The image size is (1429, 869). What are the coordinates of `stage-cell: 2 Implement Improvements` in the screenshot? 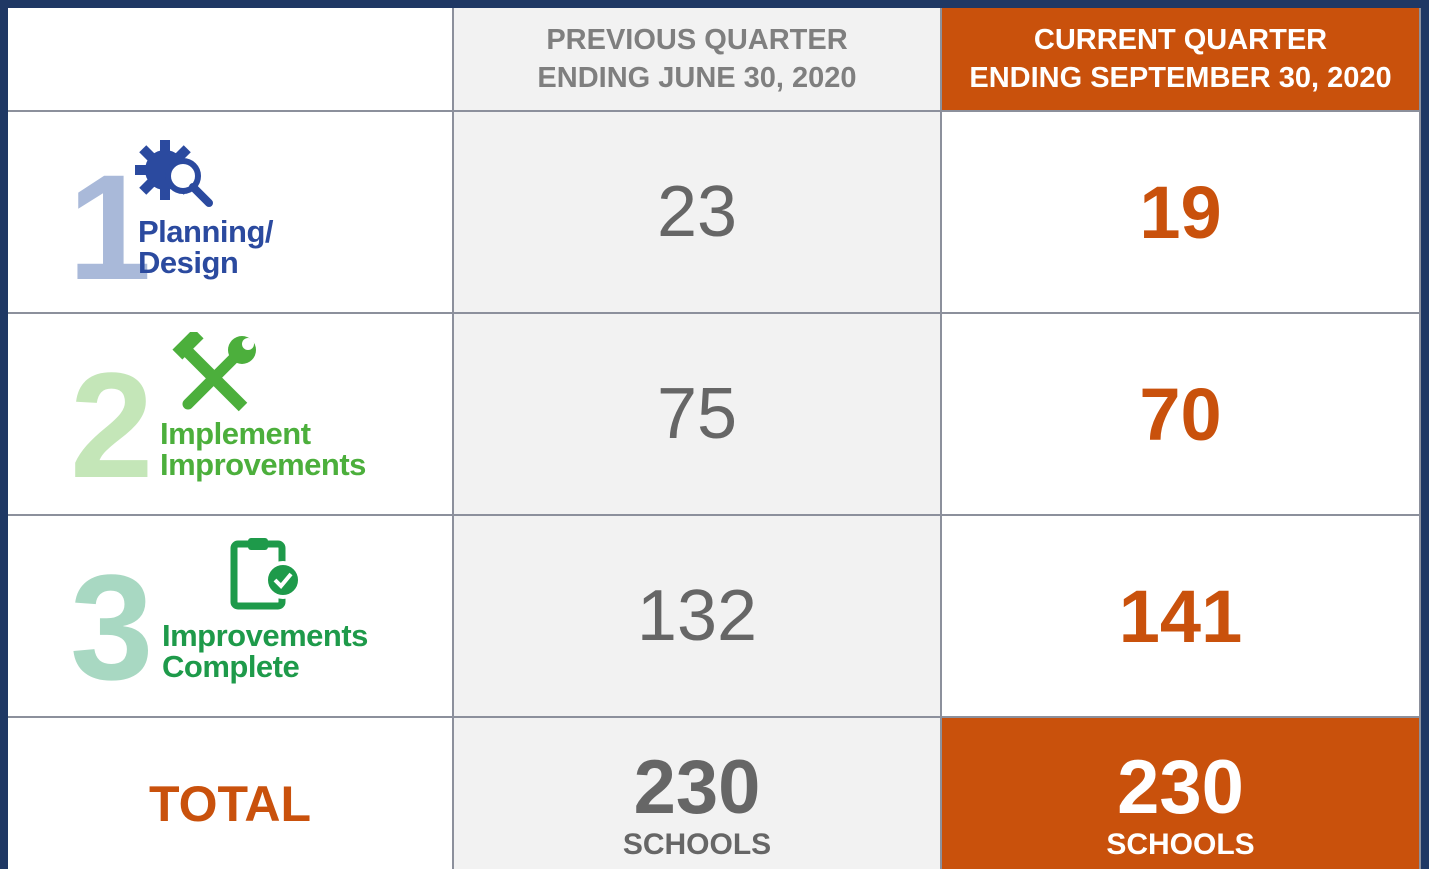 It's located at (231, 415).